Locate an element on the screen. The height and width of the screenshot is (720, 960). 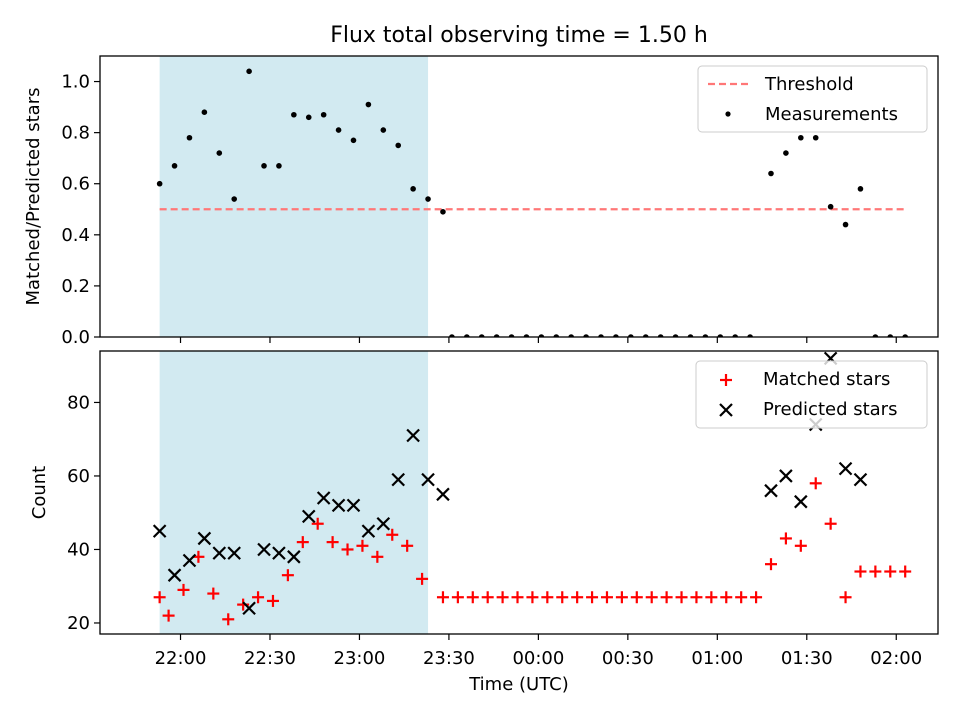
x-tick-label: 23:30 is located at coordinates (449, 658).